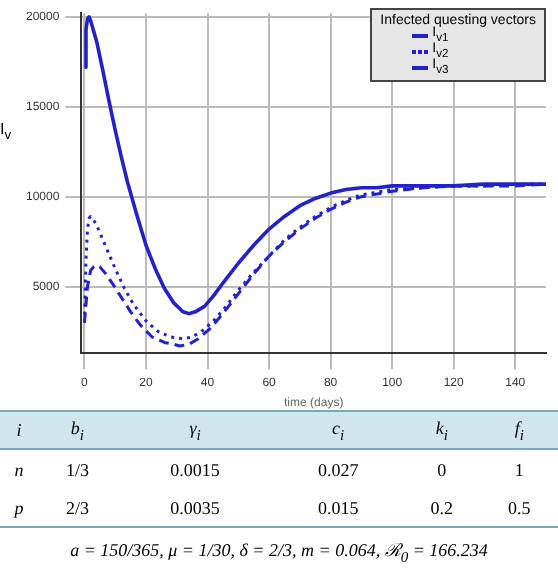 This screenshot has height=588, width=558. I want to click on text: f$_{i}$, so click(519, 430).